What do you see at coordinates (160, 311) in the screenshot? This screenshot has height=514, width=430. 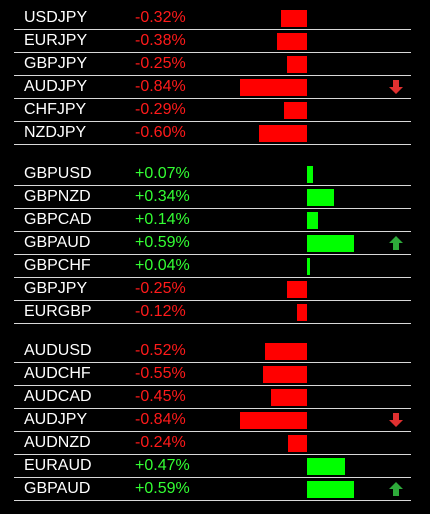 I see `pair-change: -0.12%` at bounding box center [160, 311].